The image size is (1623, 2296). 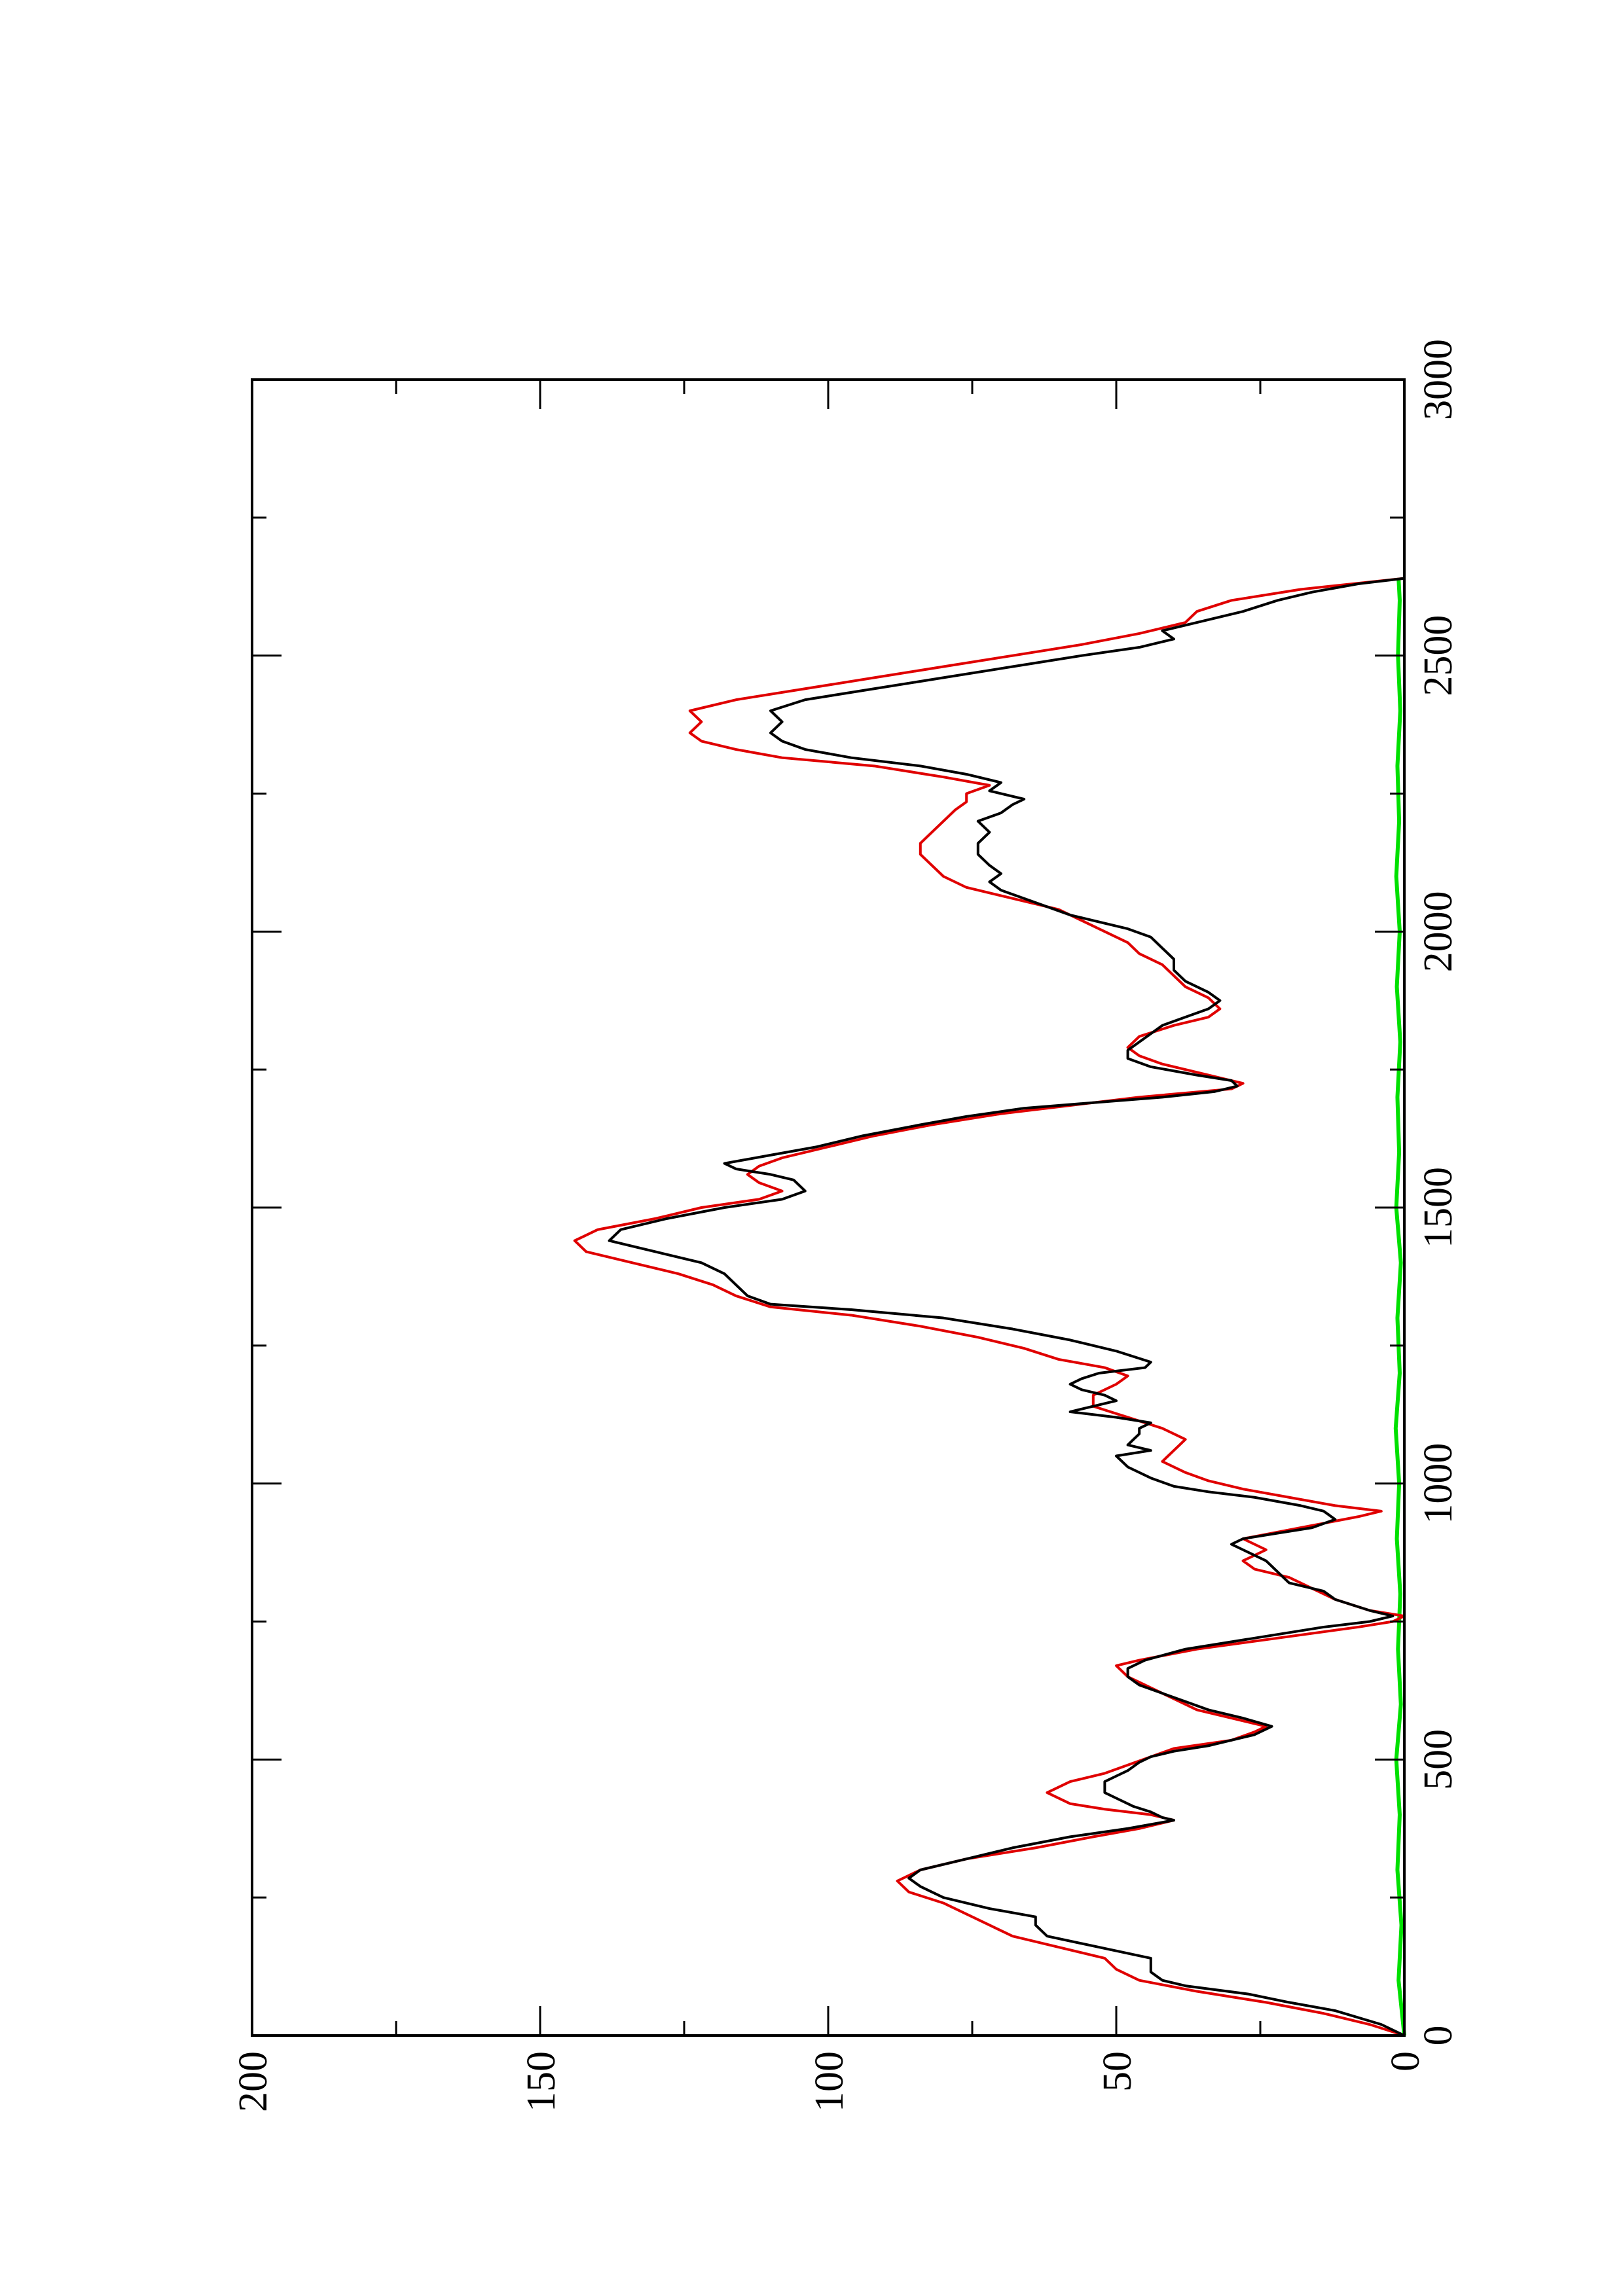 I want to click on y-tick-label: 150, so click(x=541, y=2081).